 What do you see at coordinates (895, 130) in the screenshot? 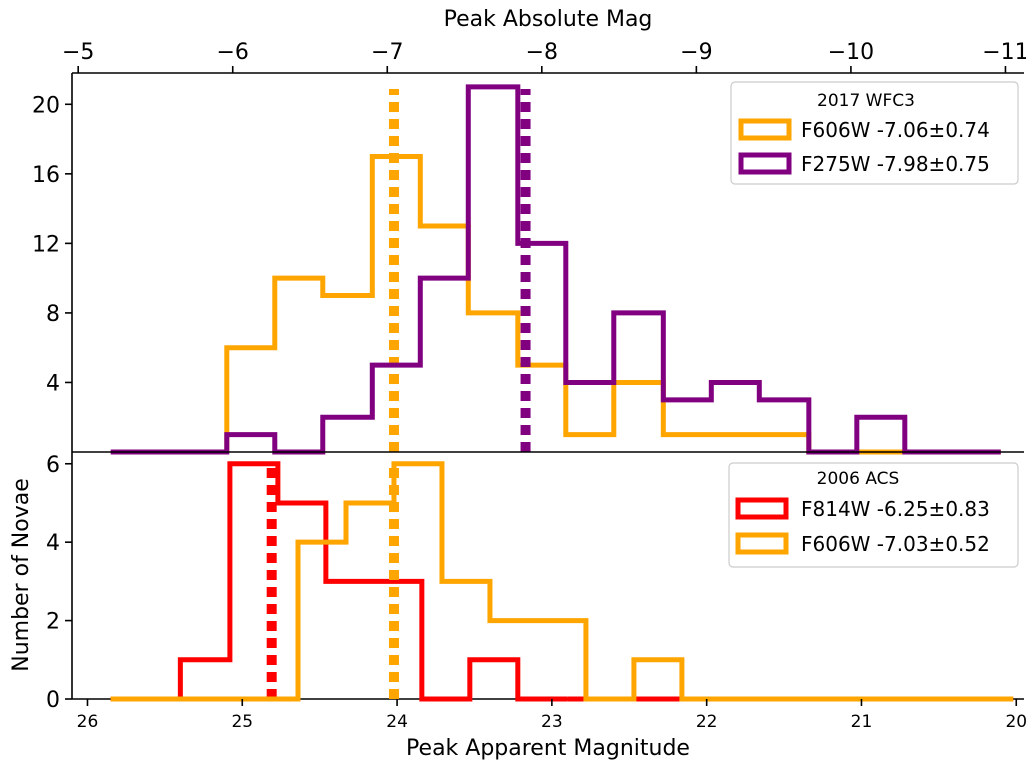
I see `top-legend-label-f606w: F606W -7.06±0.74` at bounding box center [895, 130].